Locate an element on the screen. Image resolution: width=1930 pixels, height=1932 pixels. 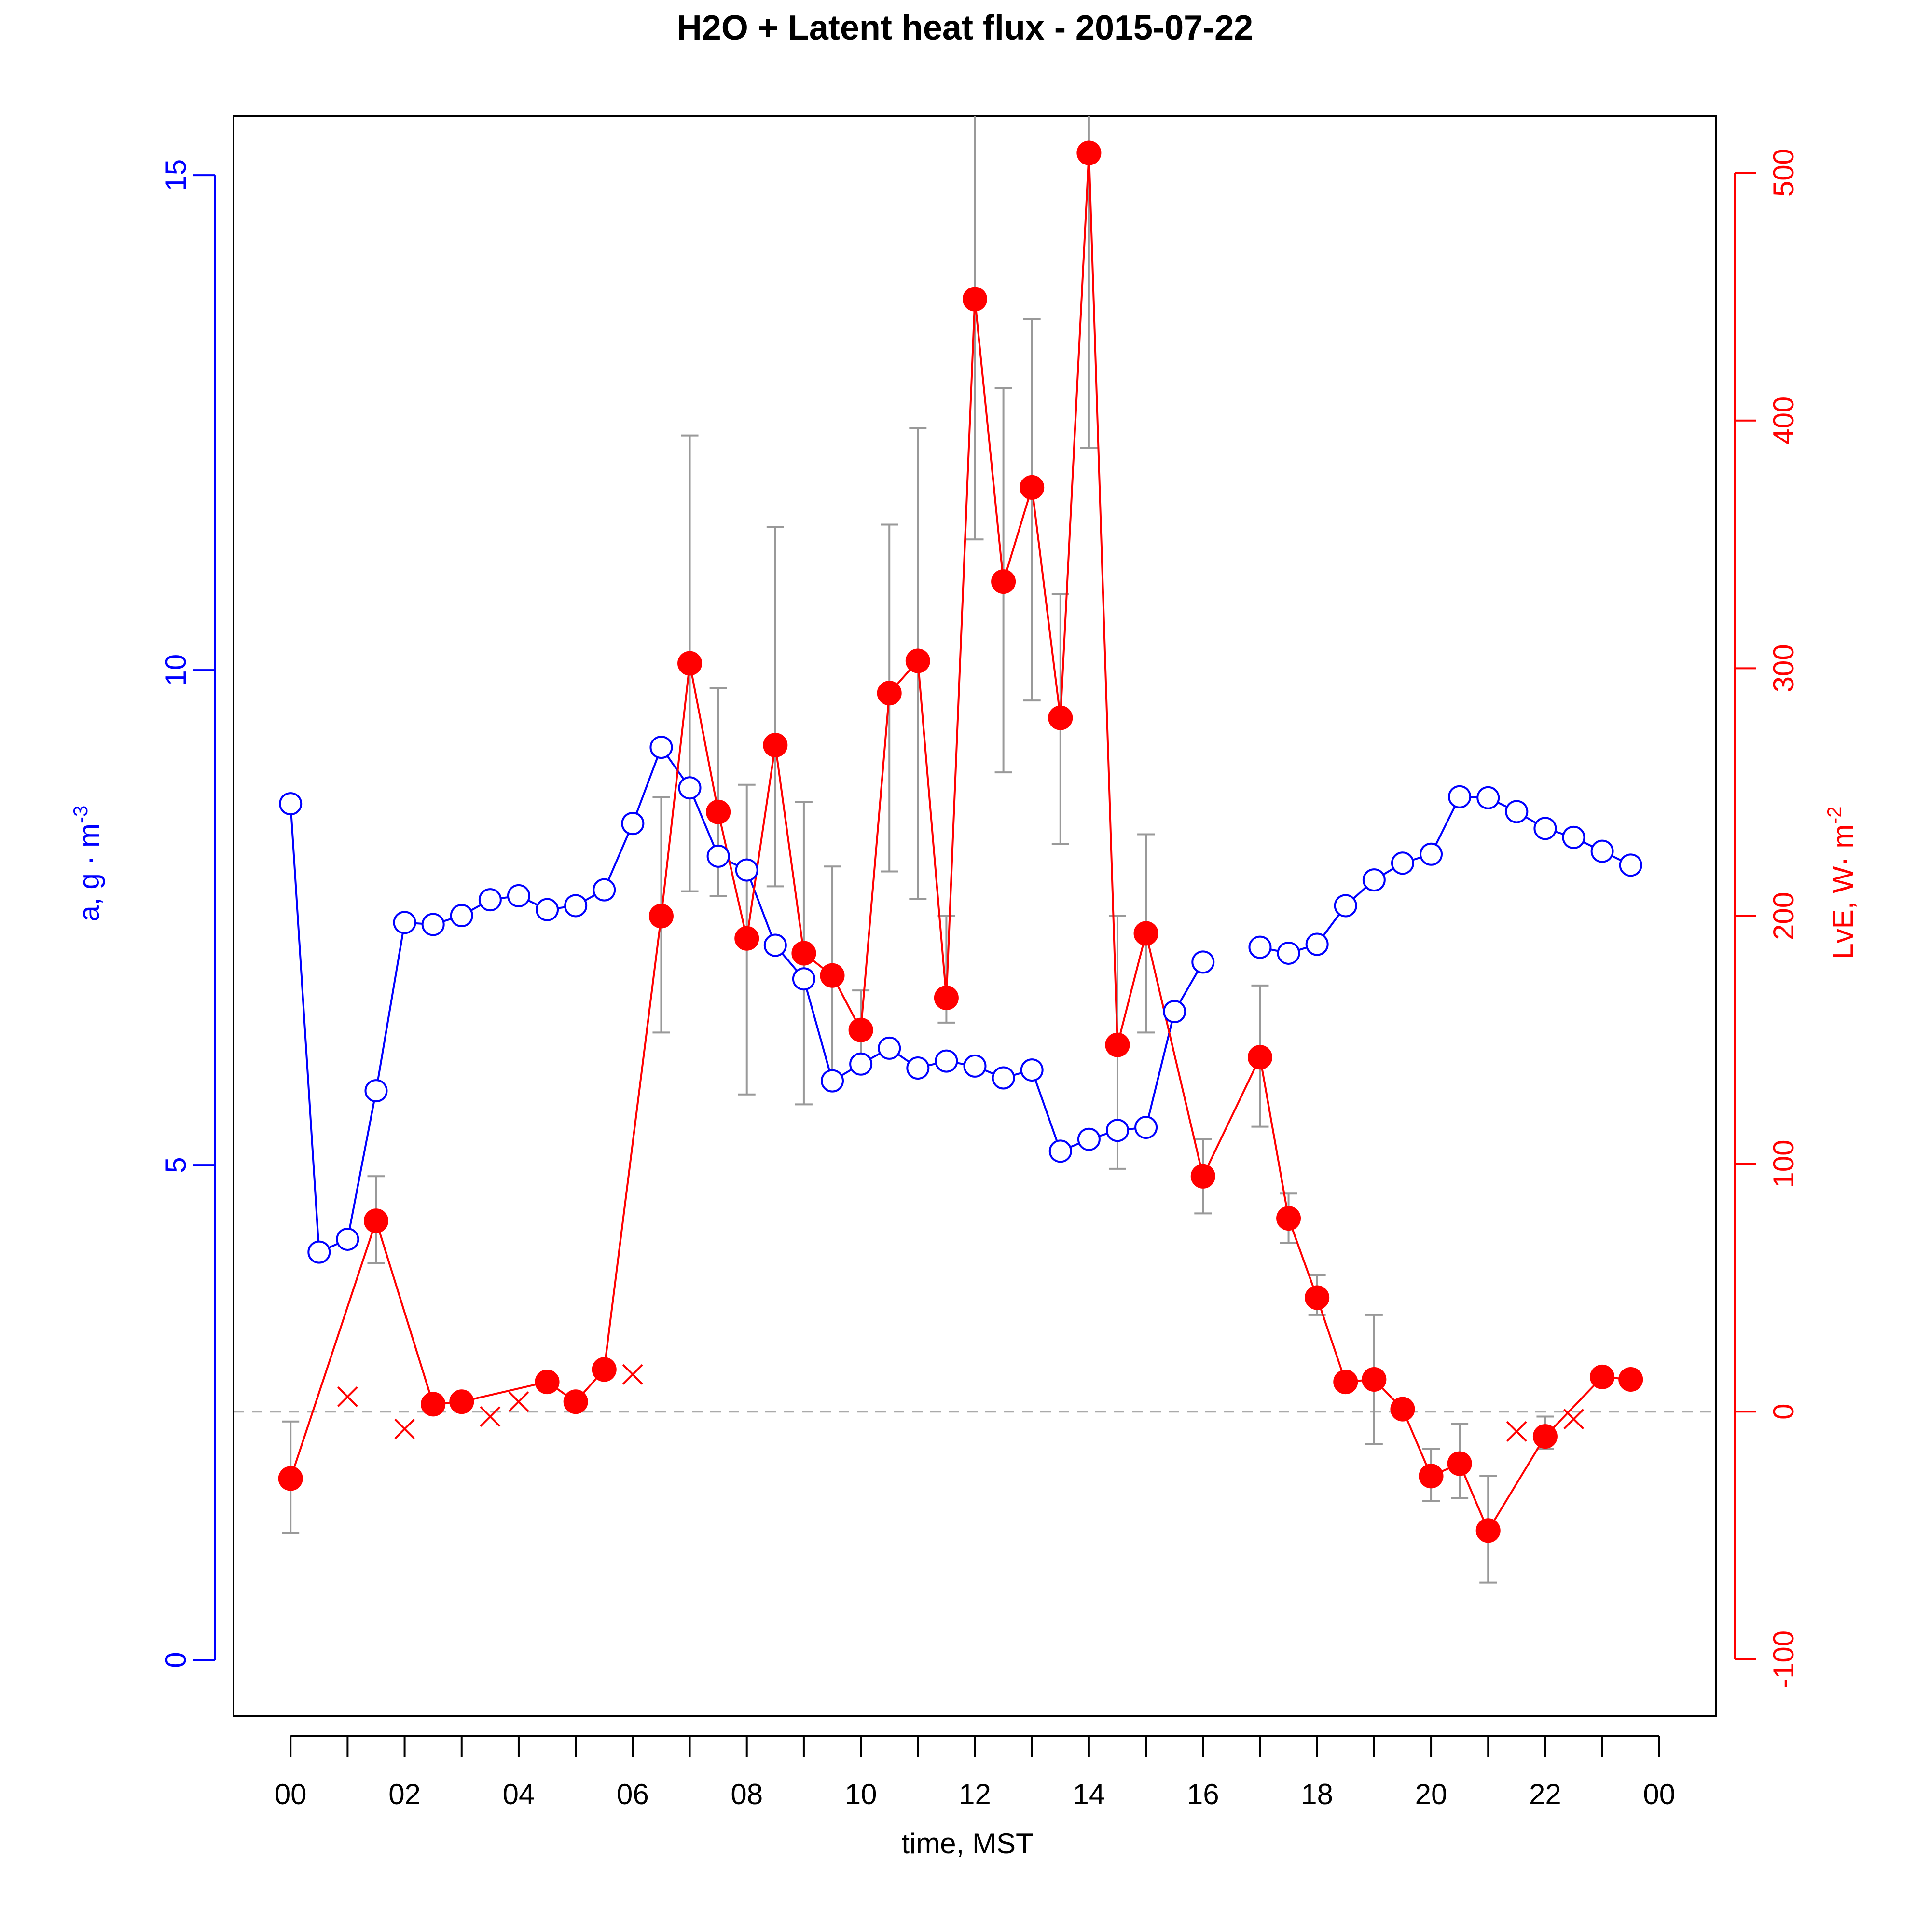
right-tick-label: 100 is located at coordinates (1783, 1164).